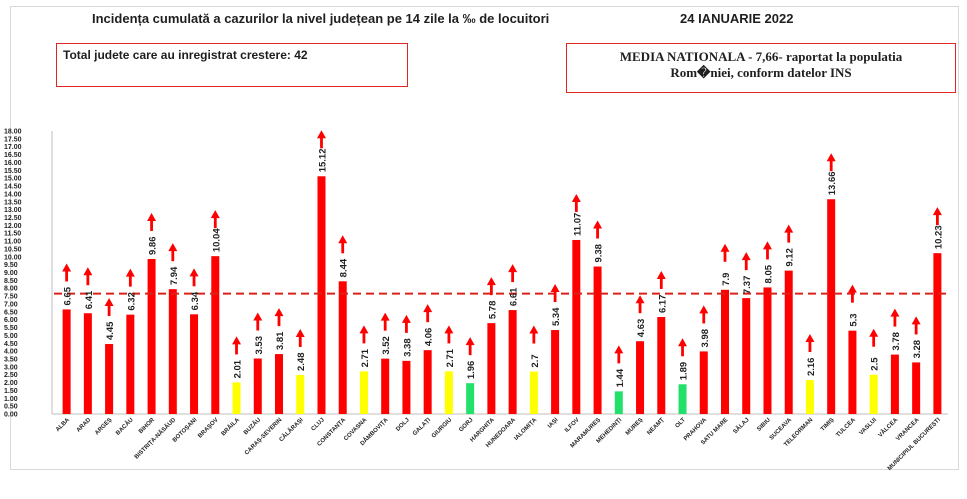 The width and height of the screenshot is (967, 499). Describe the element at coordinates (875, 364) in the screenshot. I see `bar-value-label: 2.5` at that location.